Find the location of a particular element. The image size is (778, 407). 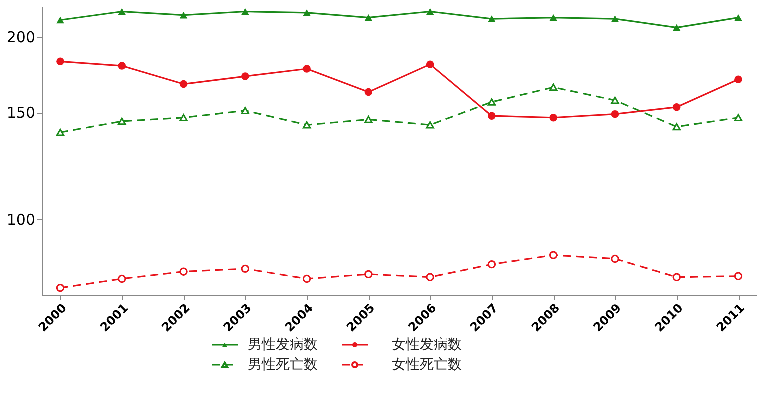

y-tick-label: 200 is located at coordinates (21, 37).